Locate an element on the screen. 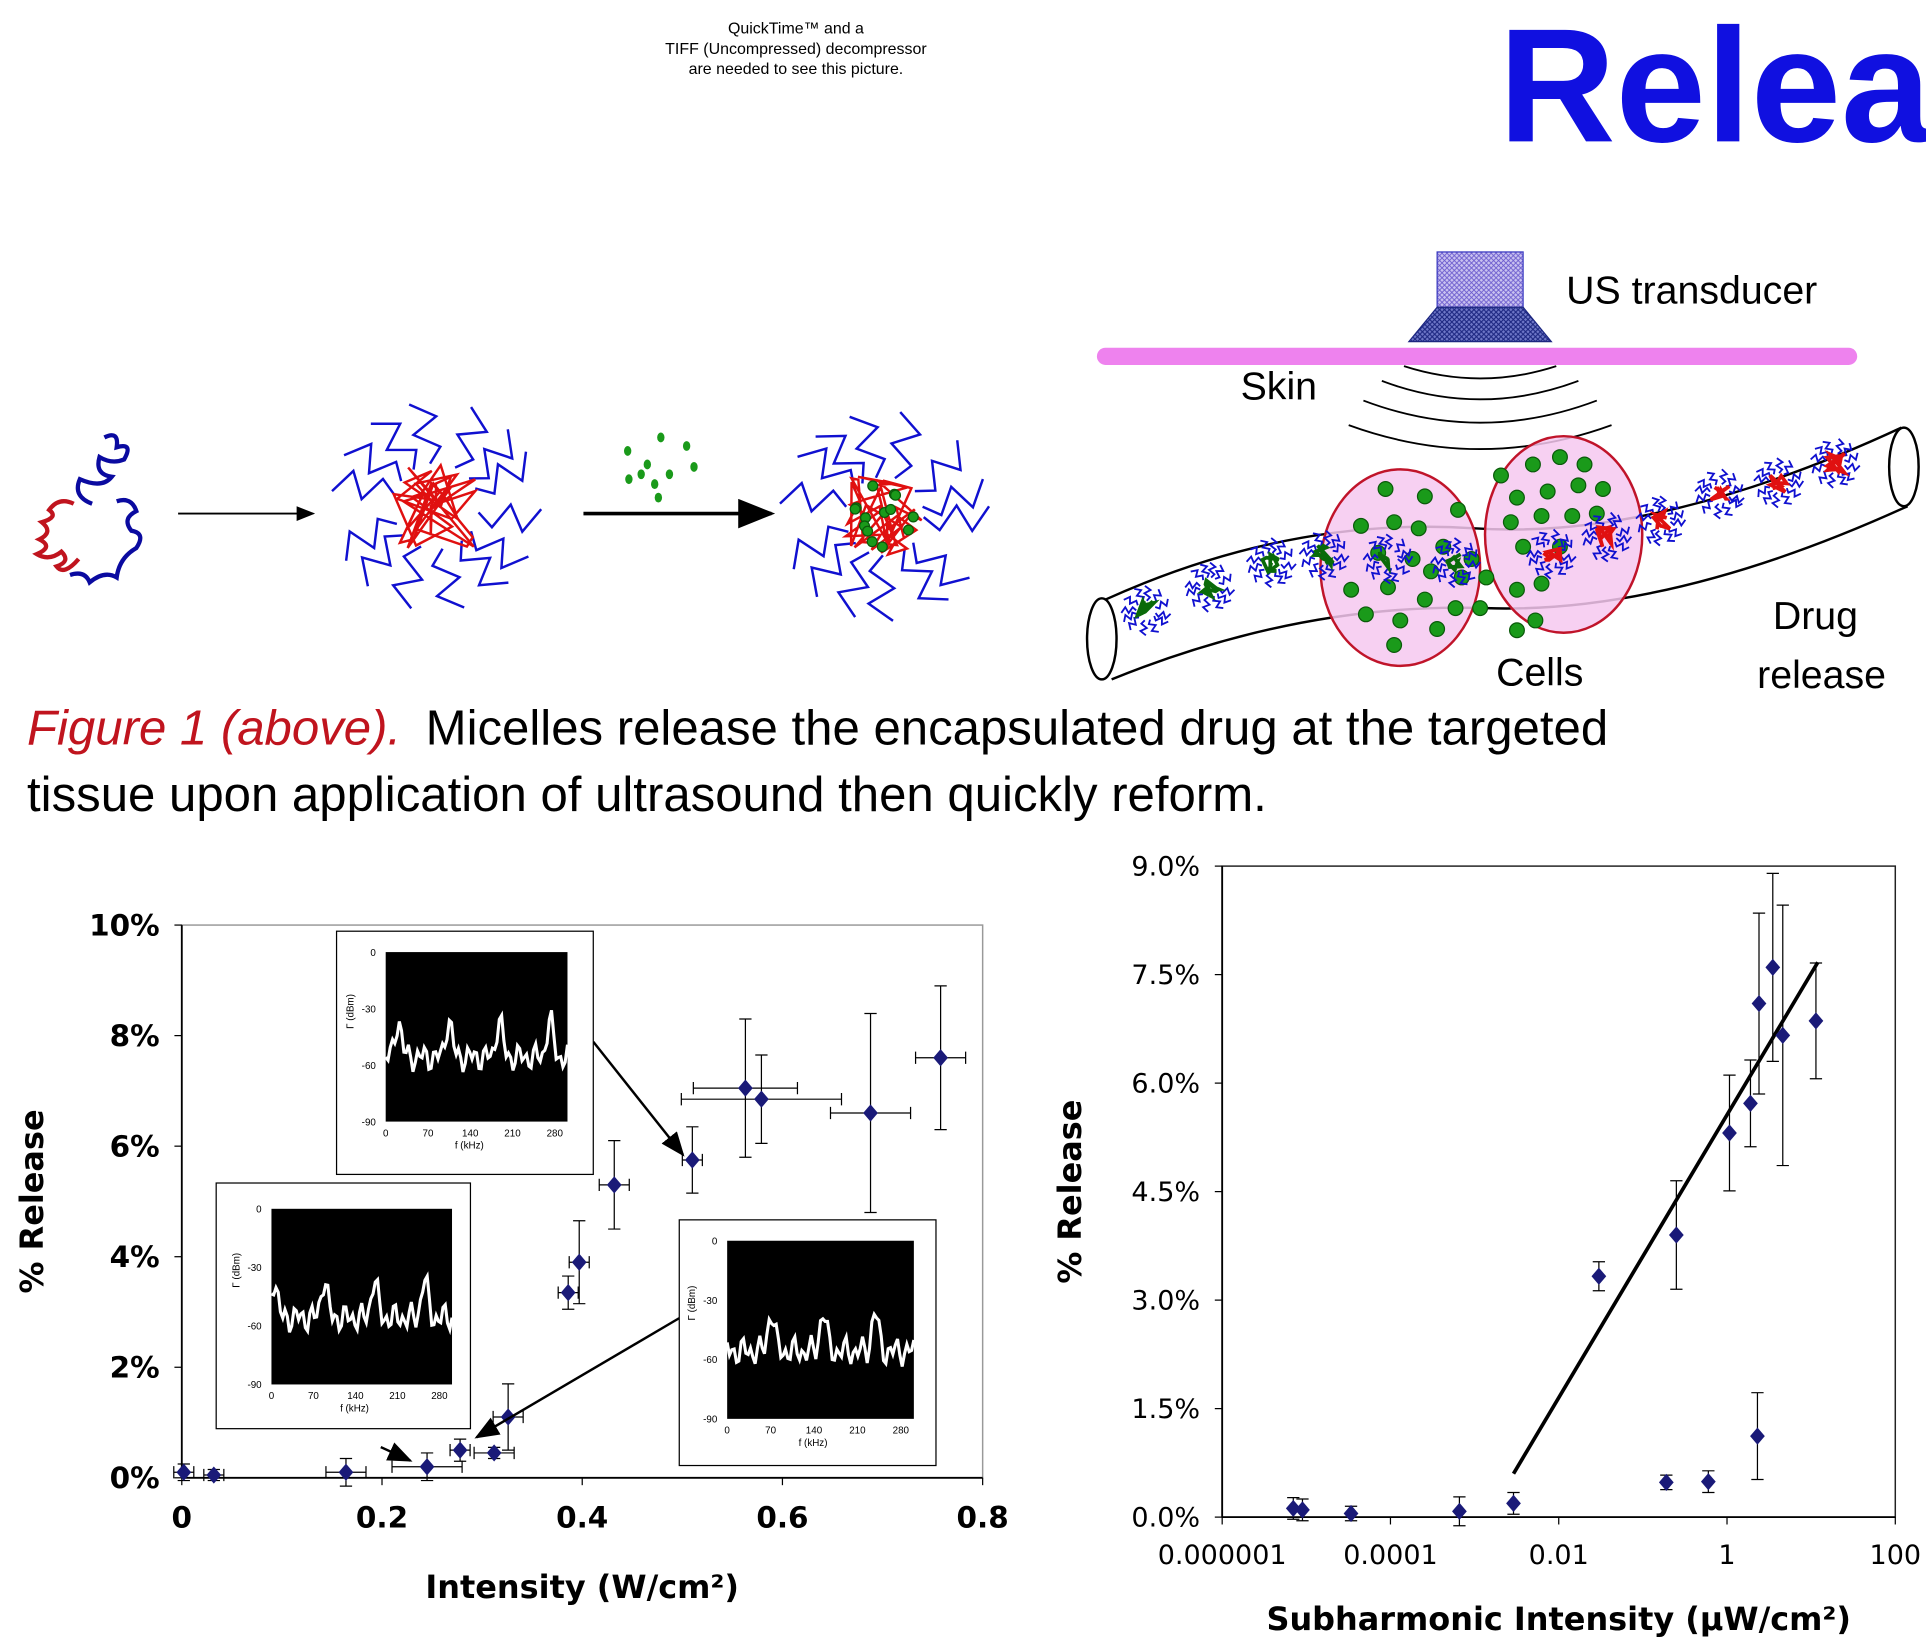 The height and width of the screenshot is (1645, 1926). notice-line: QuickTime™ and a is located at coordinates (796, 28).